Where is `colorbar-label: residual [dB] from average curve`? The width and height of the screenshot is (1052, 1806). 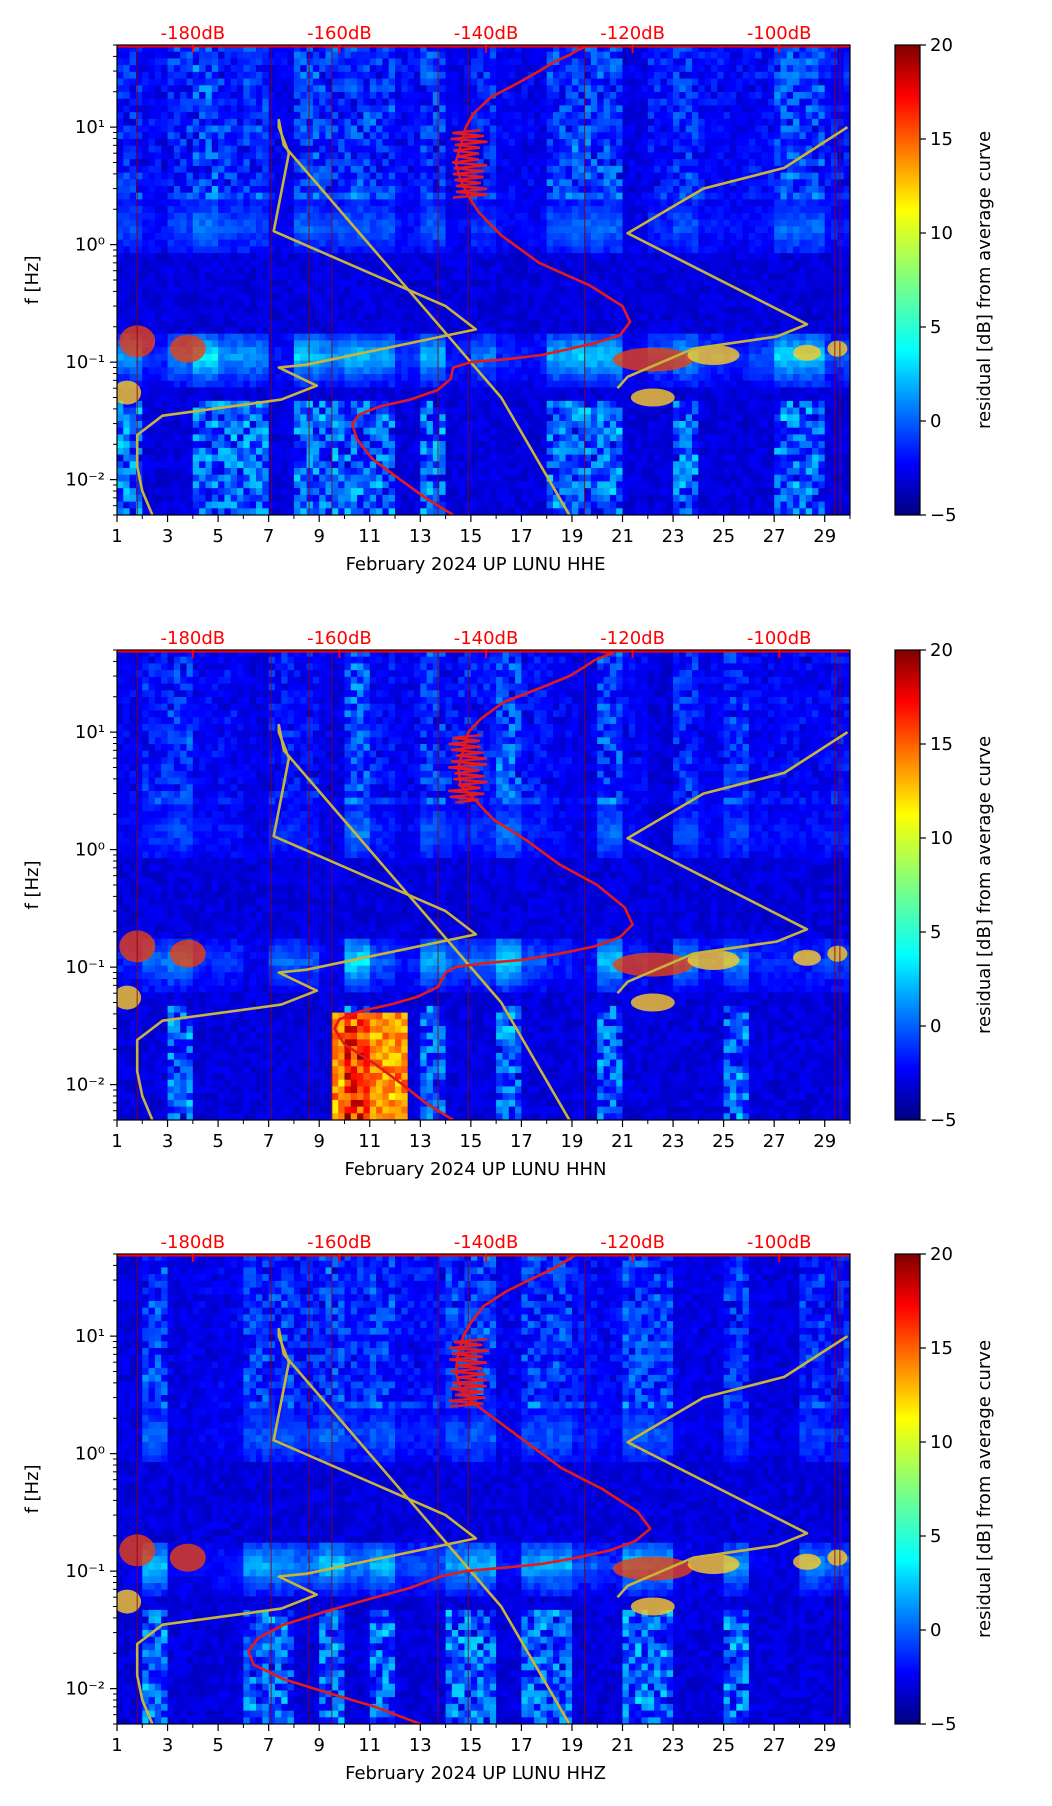
colorbar-label: residual [dB] from average curve is located at coordinates (984, 280).